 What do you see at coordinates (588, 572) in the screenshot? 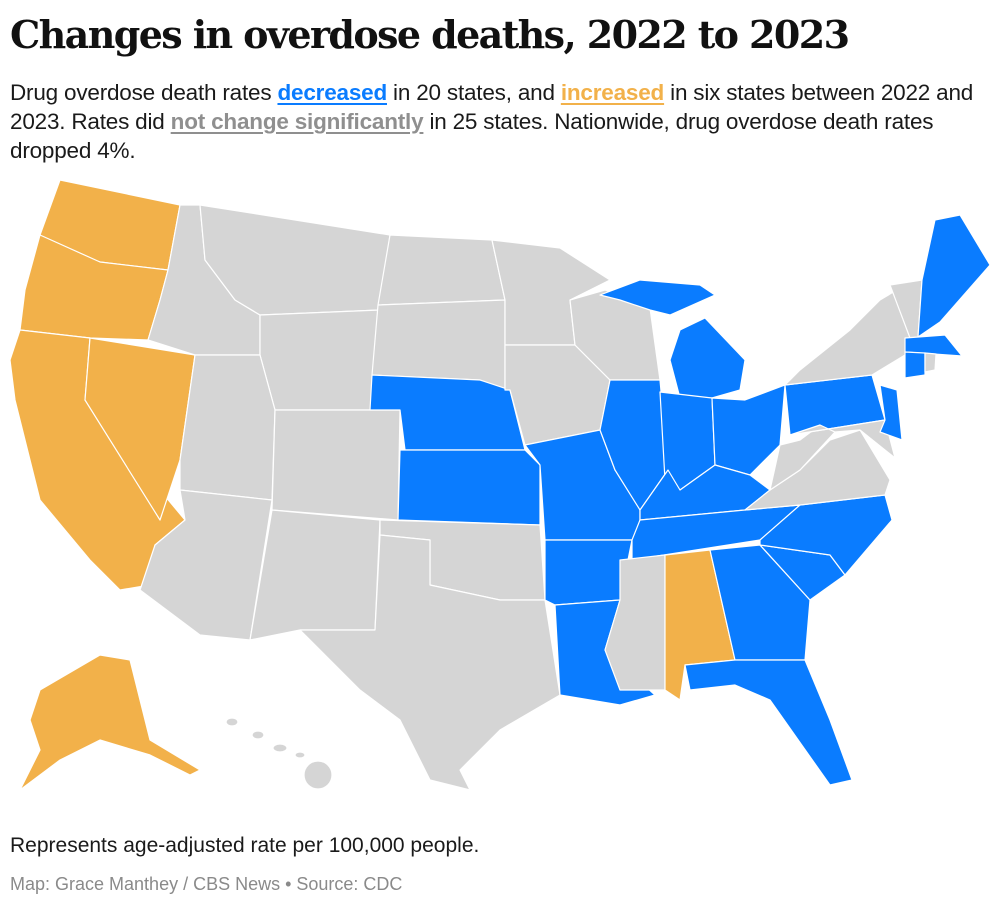
I see `state-ar` at bounding box center [588, 572].